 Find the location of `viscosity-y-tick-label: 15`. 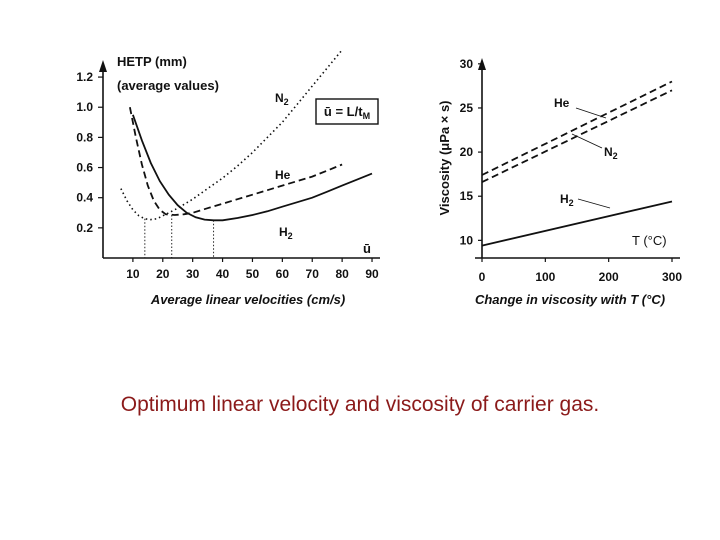

viscosity-y-tick-label: 15 is located at coordinates (467, 196).